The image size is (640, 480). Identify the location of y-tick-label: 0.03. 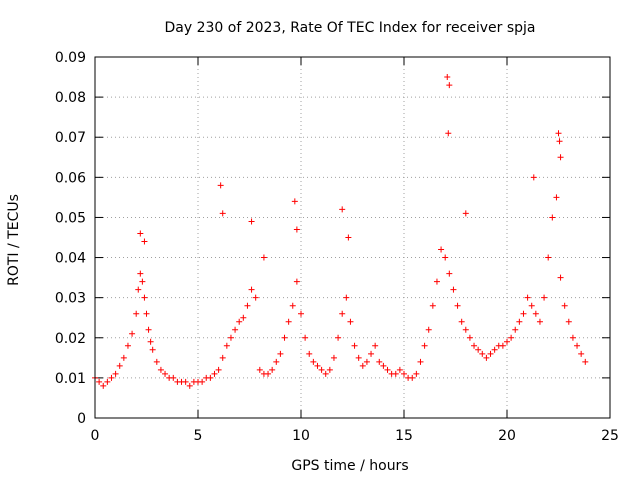
(70, 299).